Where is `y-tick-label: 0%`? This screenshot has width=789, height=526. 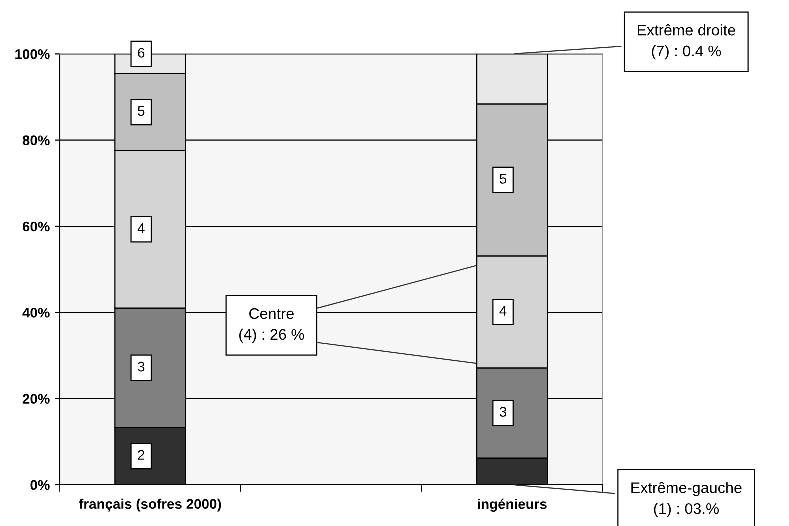
y-tick-label: 0% is located at coordinates (40, 485).